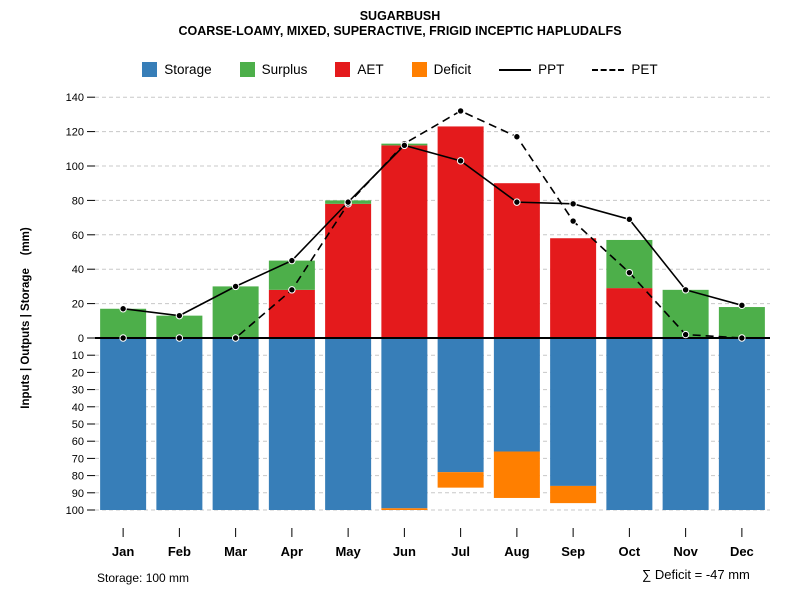 The height and width of the screenshot is (600, 800). What do you see at coordinates (370, 69) in the screenshot?
I see `legend-label: AET` at bounding box center [370, 69].